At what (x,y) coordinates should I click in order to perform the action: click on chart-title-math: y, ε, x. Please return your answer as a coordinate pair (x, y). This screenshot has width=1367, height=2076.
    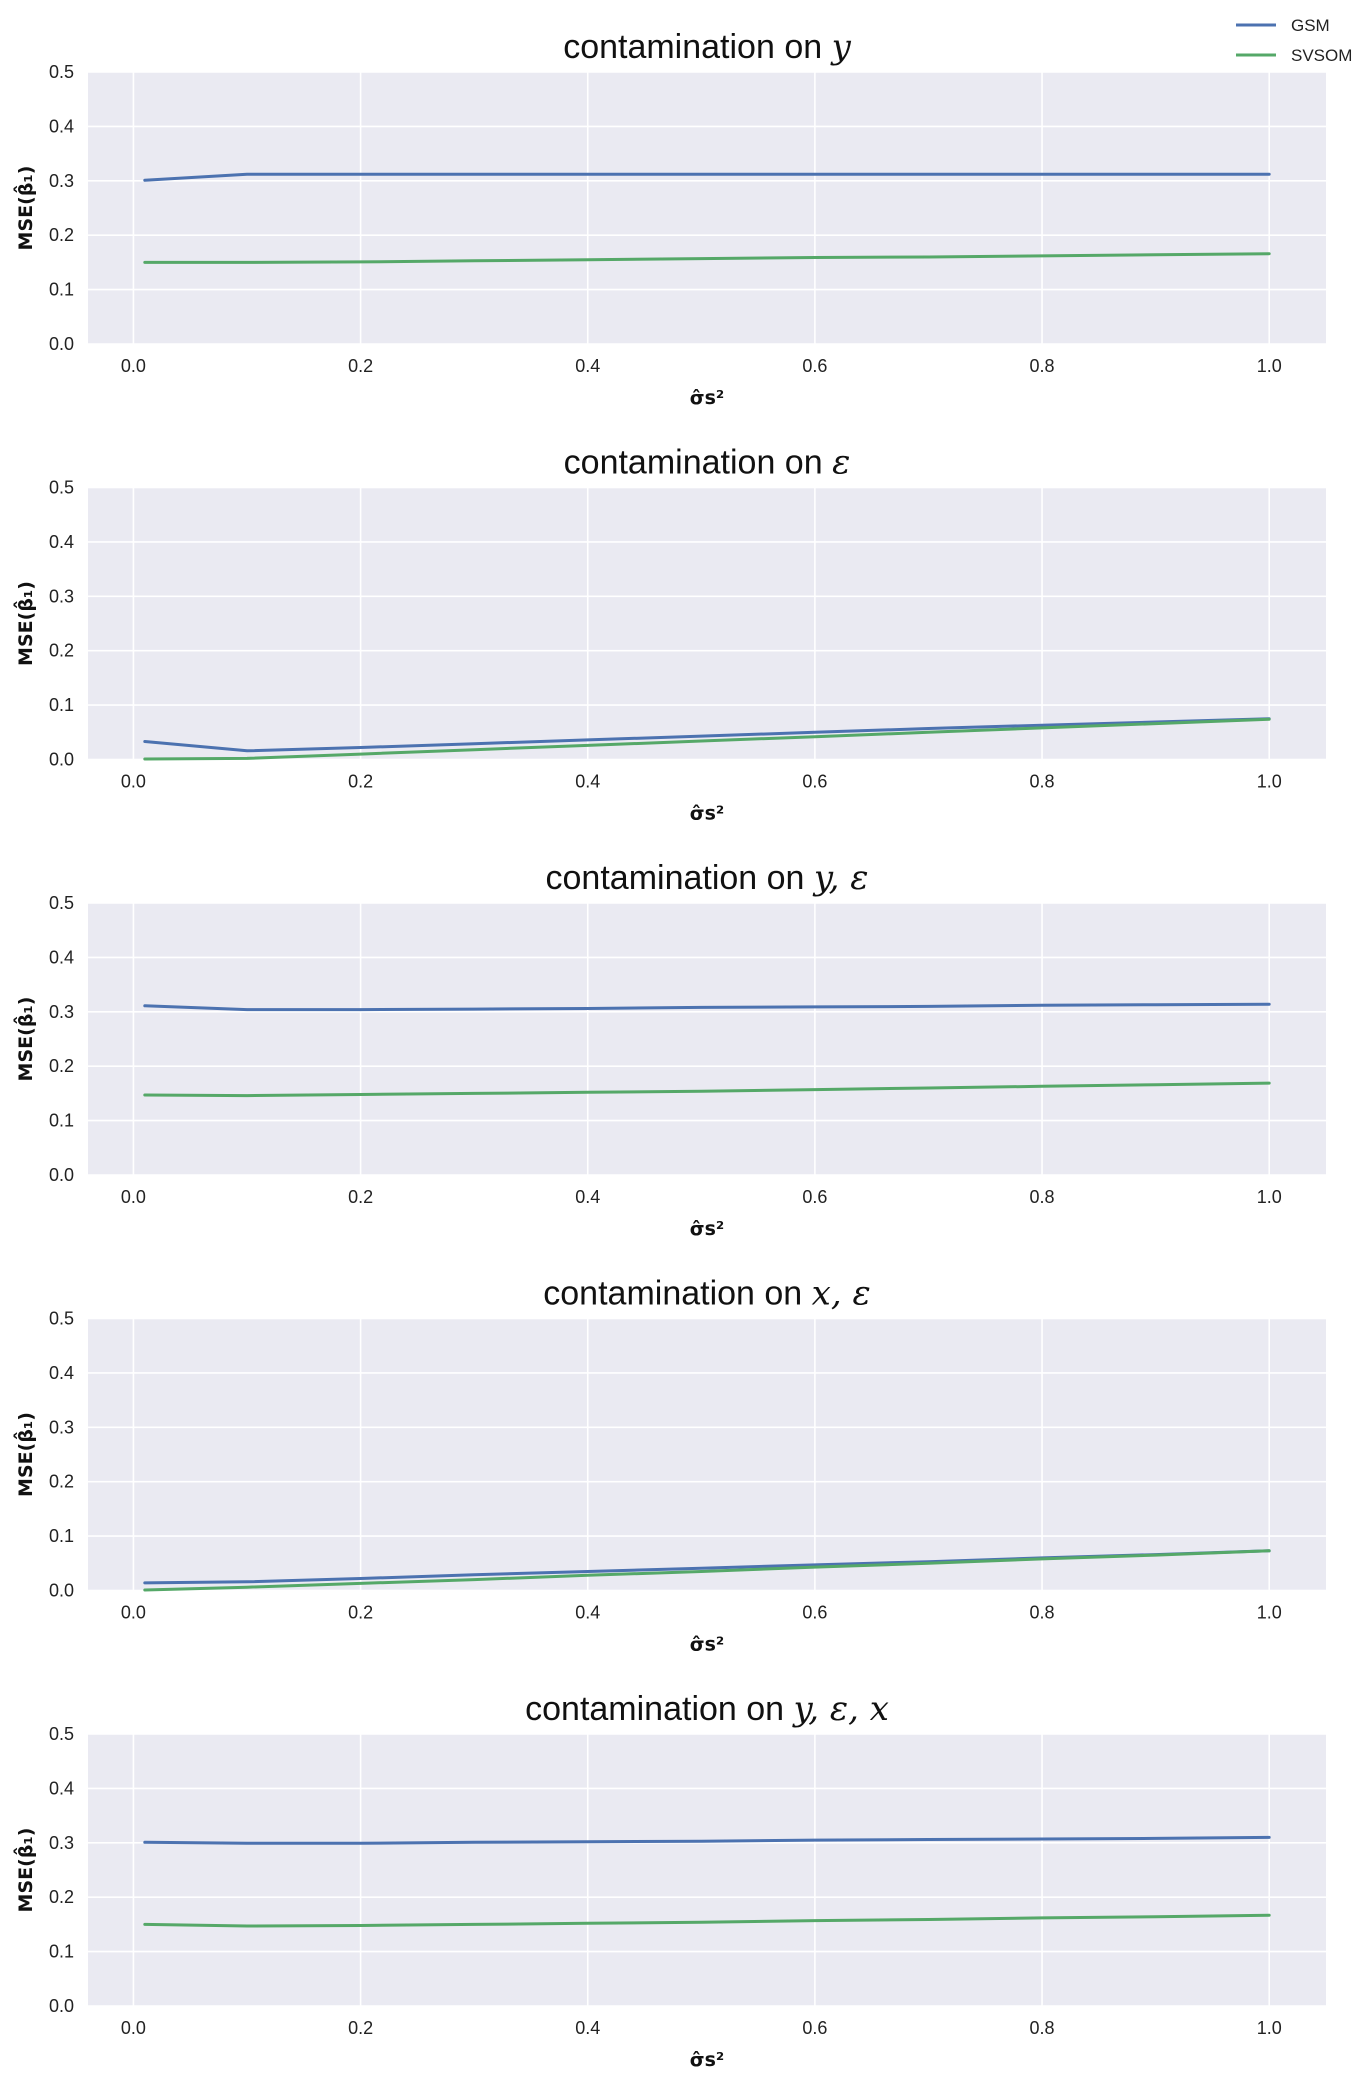
    Looking at the image, I should click on (840, 1709).